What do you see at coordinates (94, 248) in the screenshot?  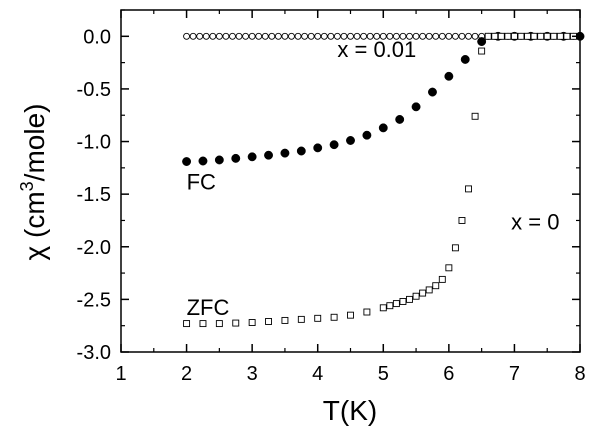 I see `y-tick-label: -2.0` at bounding box center [94, 248].